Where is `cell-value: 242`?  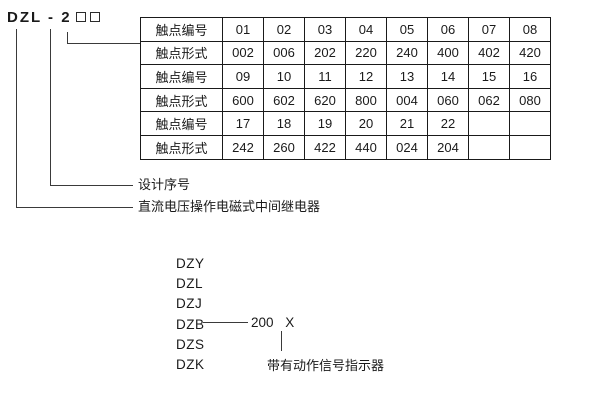 cell-value: 242 is located at coordinates (243, 147).